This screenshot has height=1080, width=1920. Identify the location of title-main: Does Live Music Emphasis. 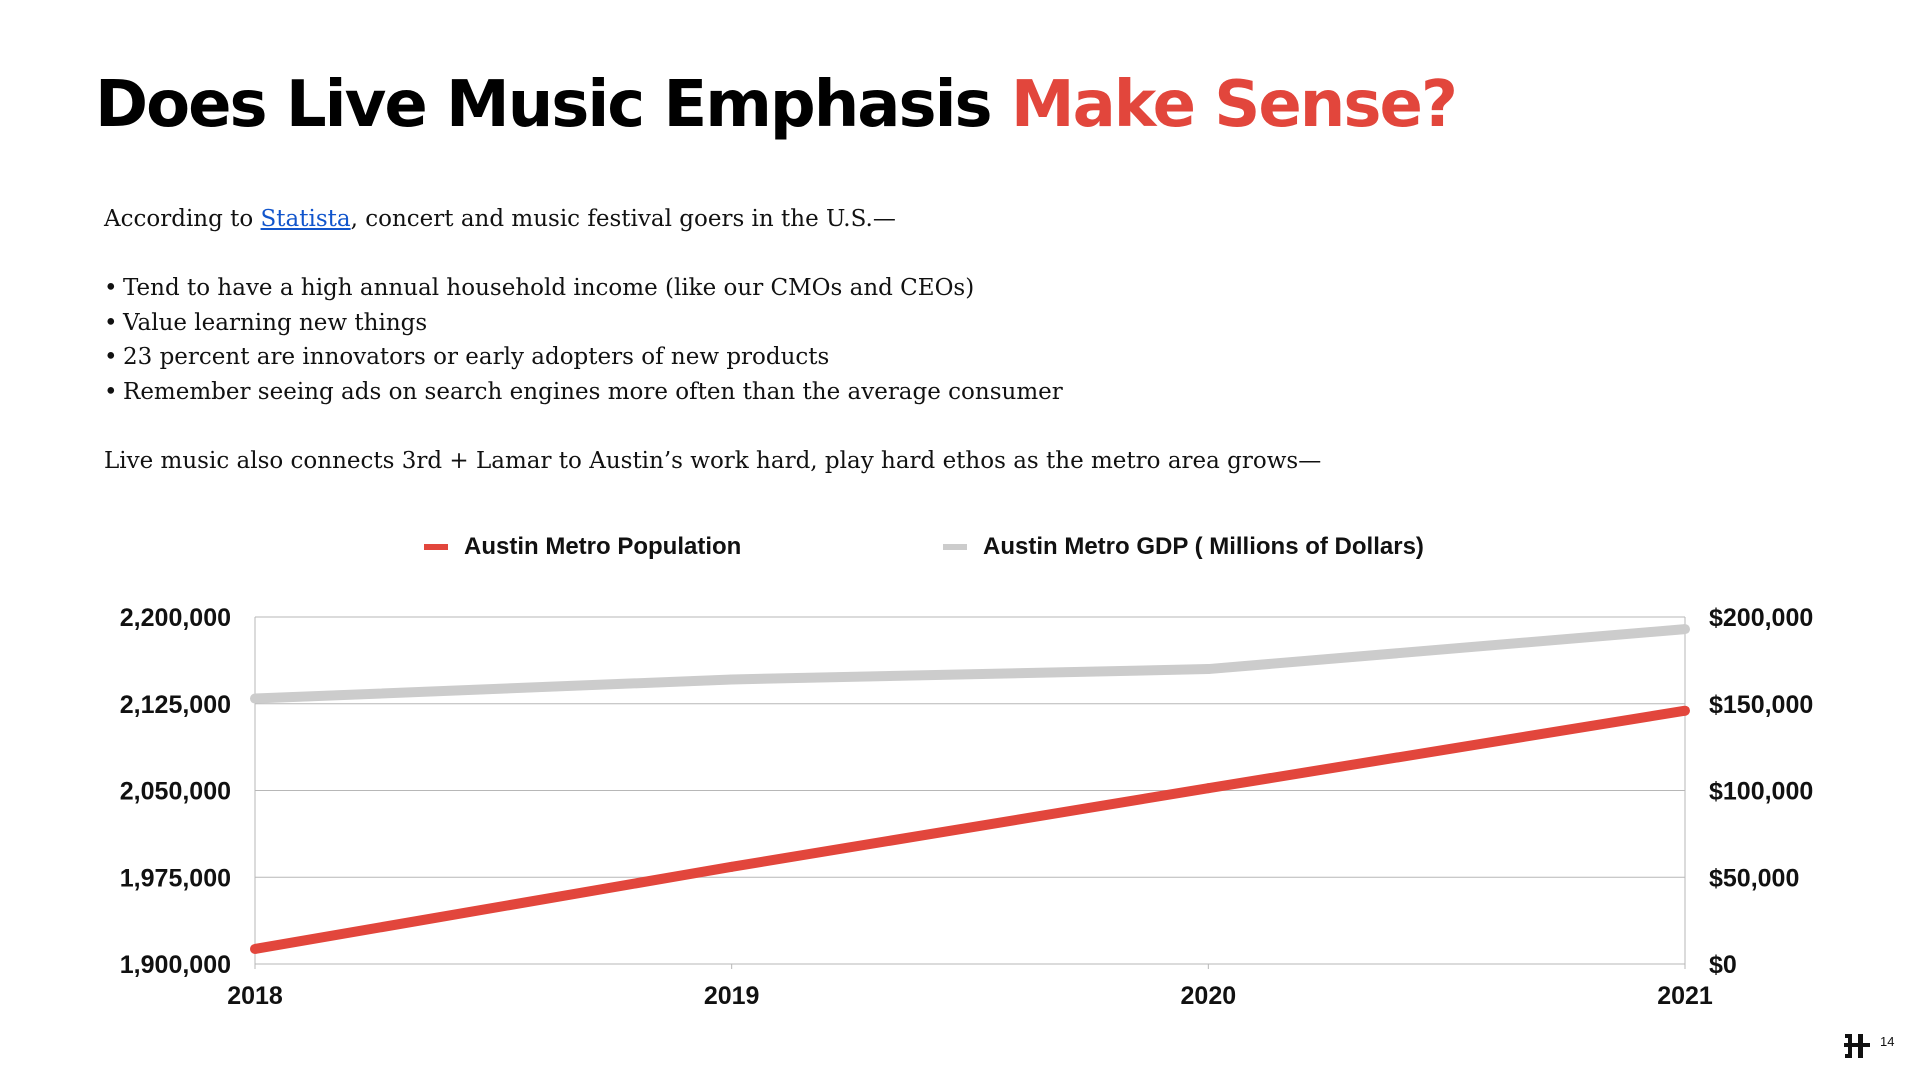
(544, 105).